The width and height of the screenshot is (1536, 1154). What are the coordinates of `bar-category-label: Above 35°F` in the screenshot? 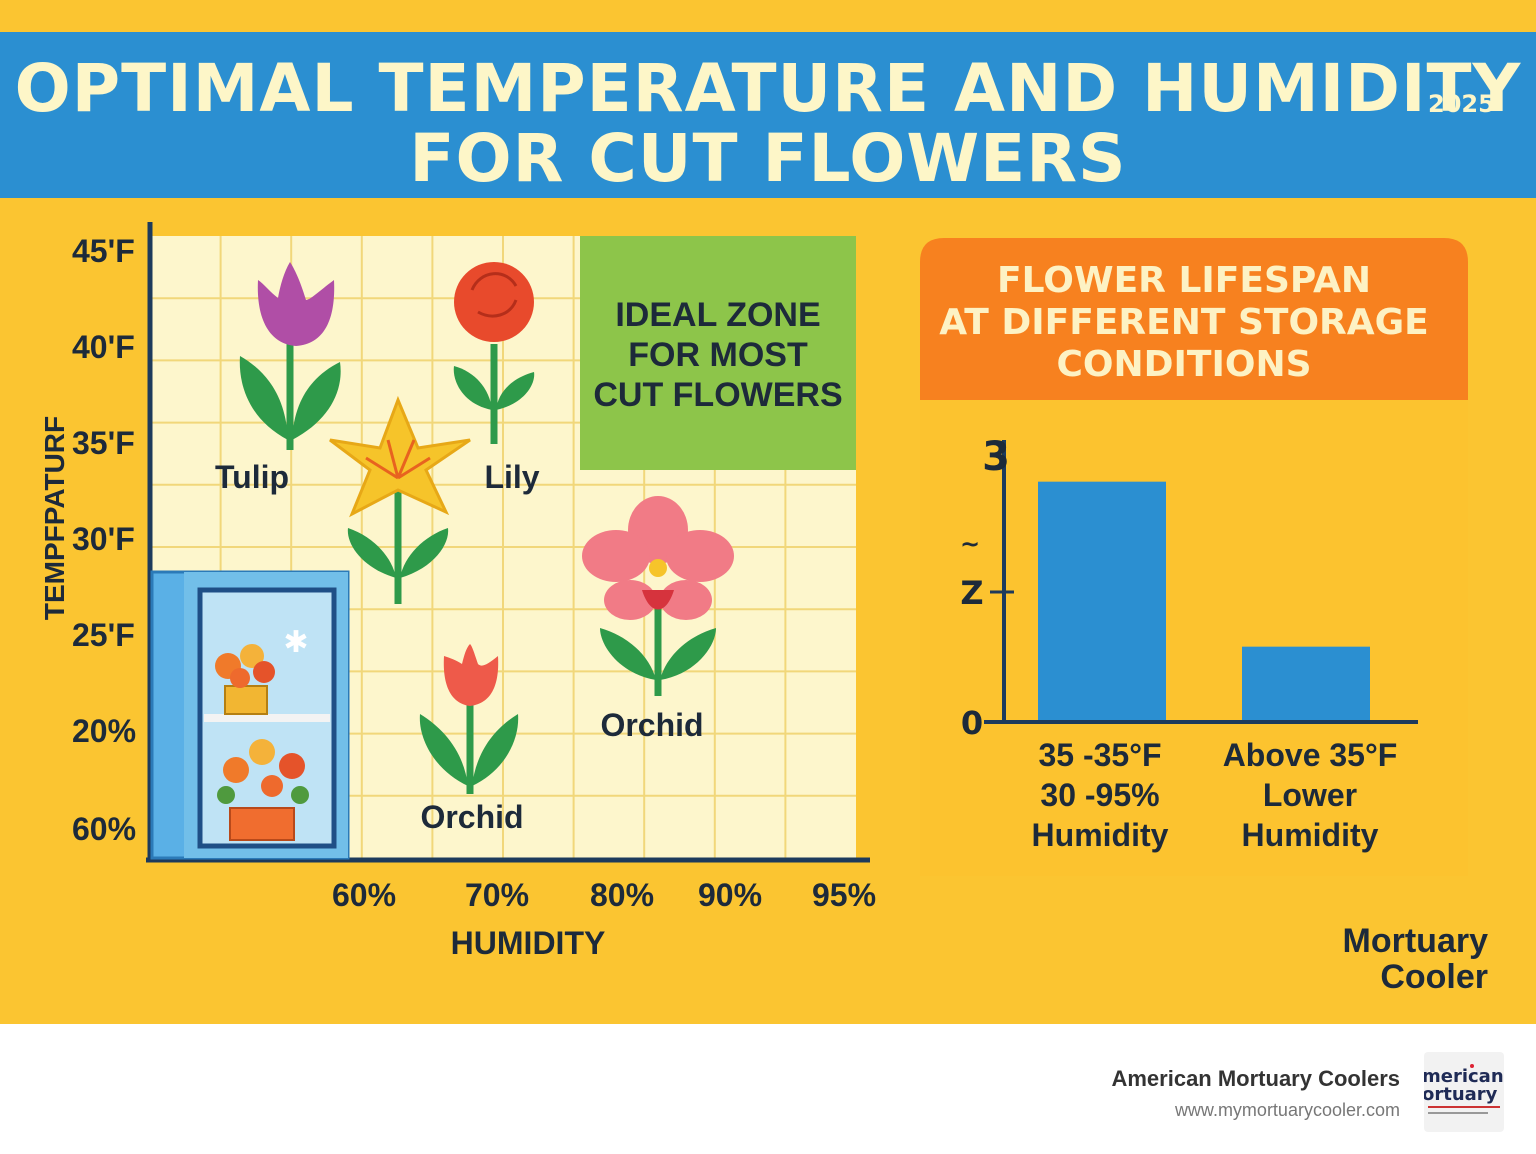 It's located at (1310, 755).